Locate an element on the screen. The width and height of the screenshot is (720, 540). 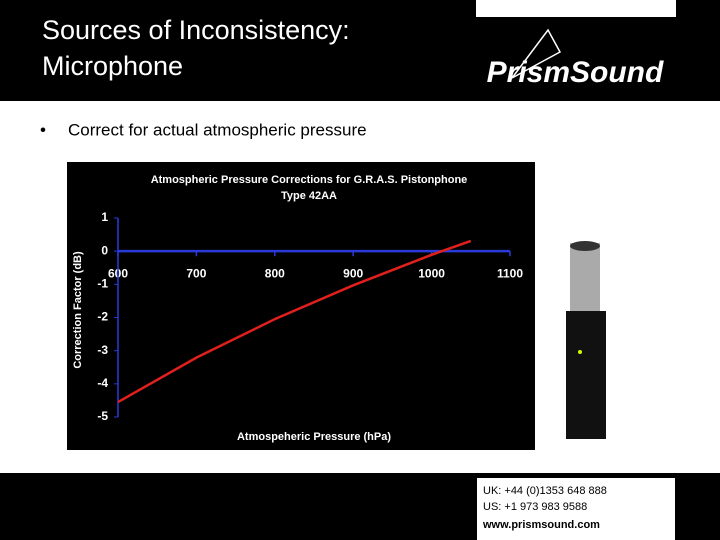
y-tick-label: -2 is located at coordinates (102, 317).